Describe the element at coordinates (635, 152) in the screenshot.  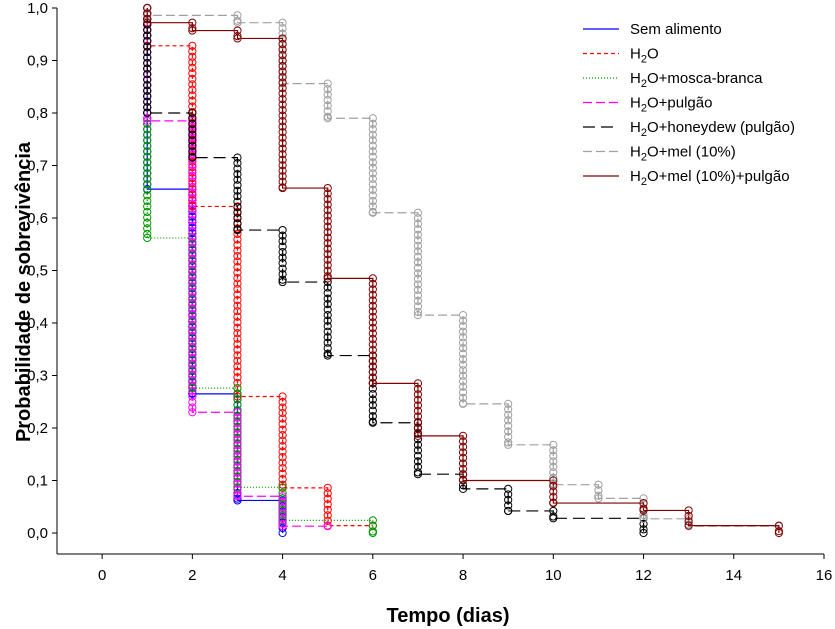
I see `legend-label-part: H` at that location.